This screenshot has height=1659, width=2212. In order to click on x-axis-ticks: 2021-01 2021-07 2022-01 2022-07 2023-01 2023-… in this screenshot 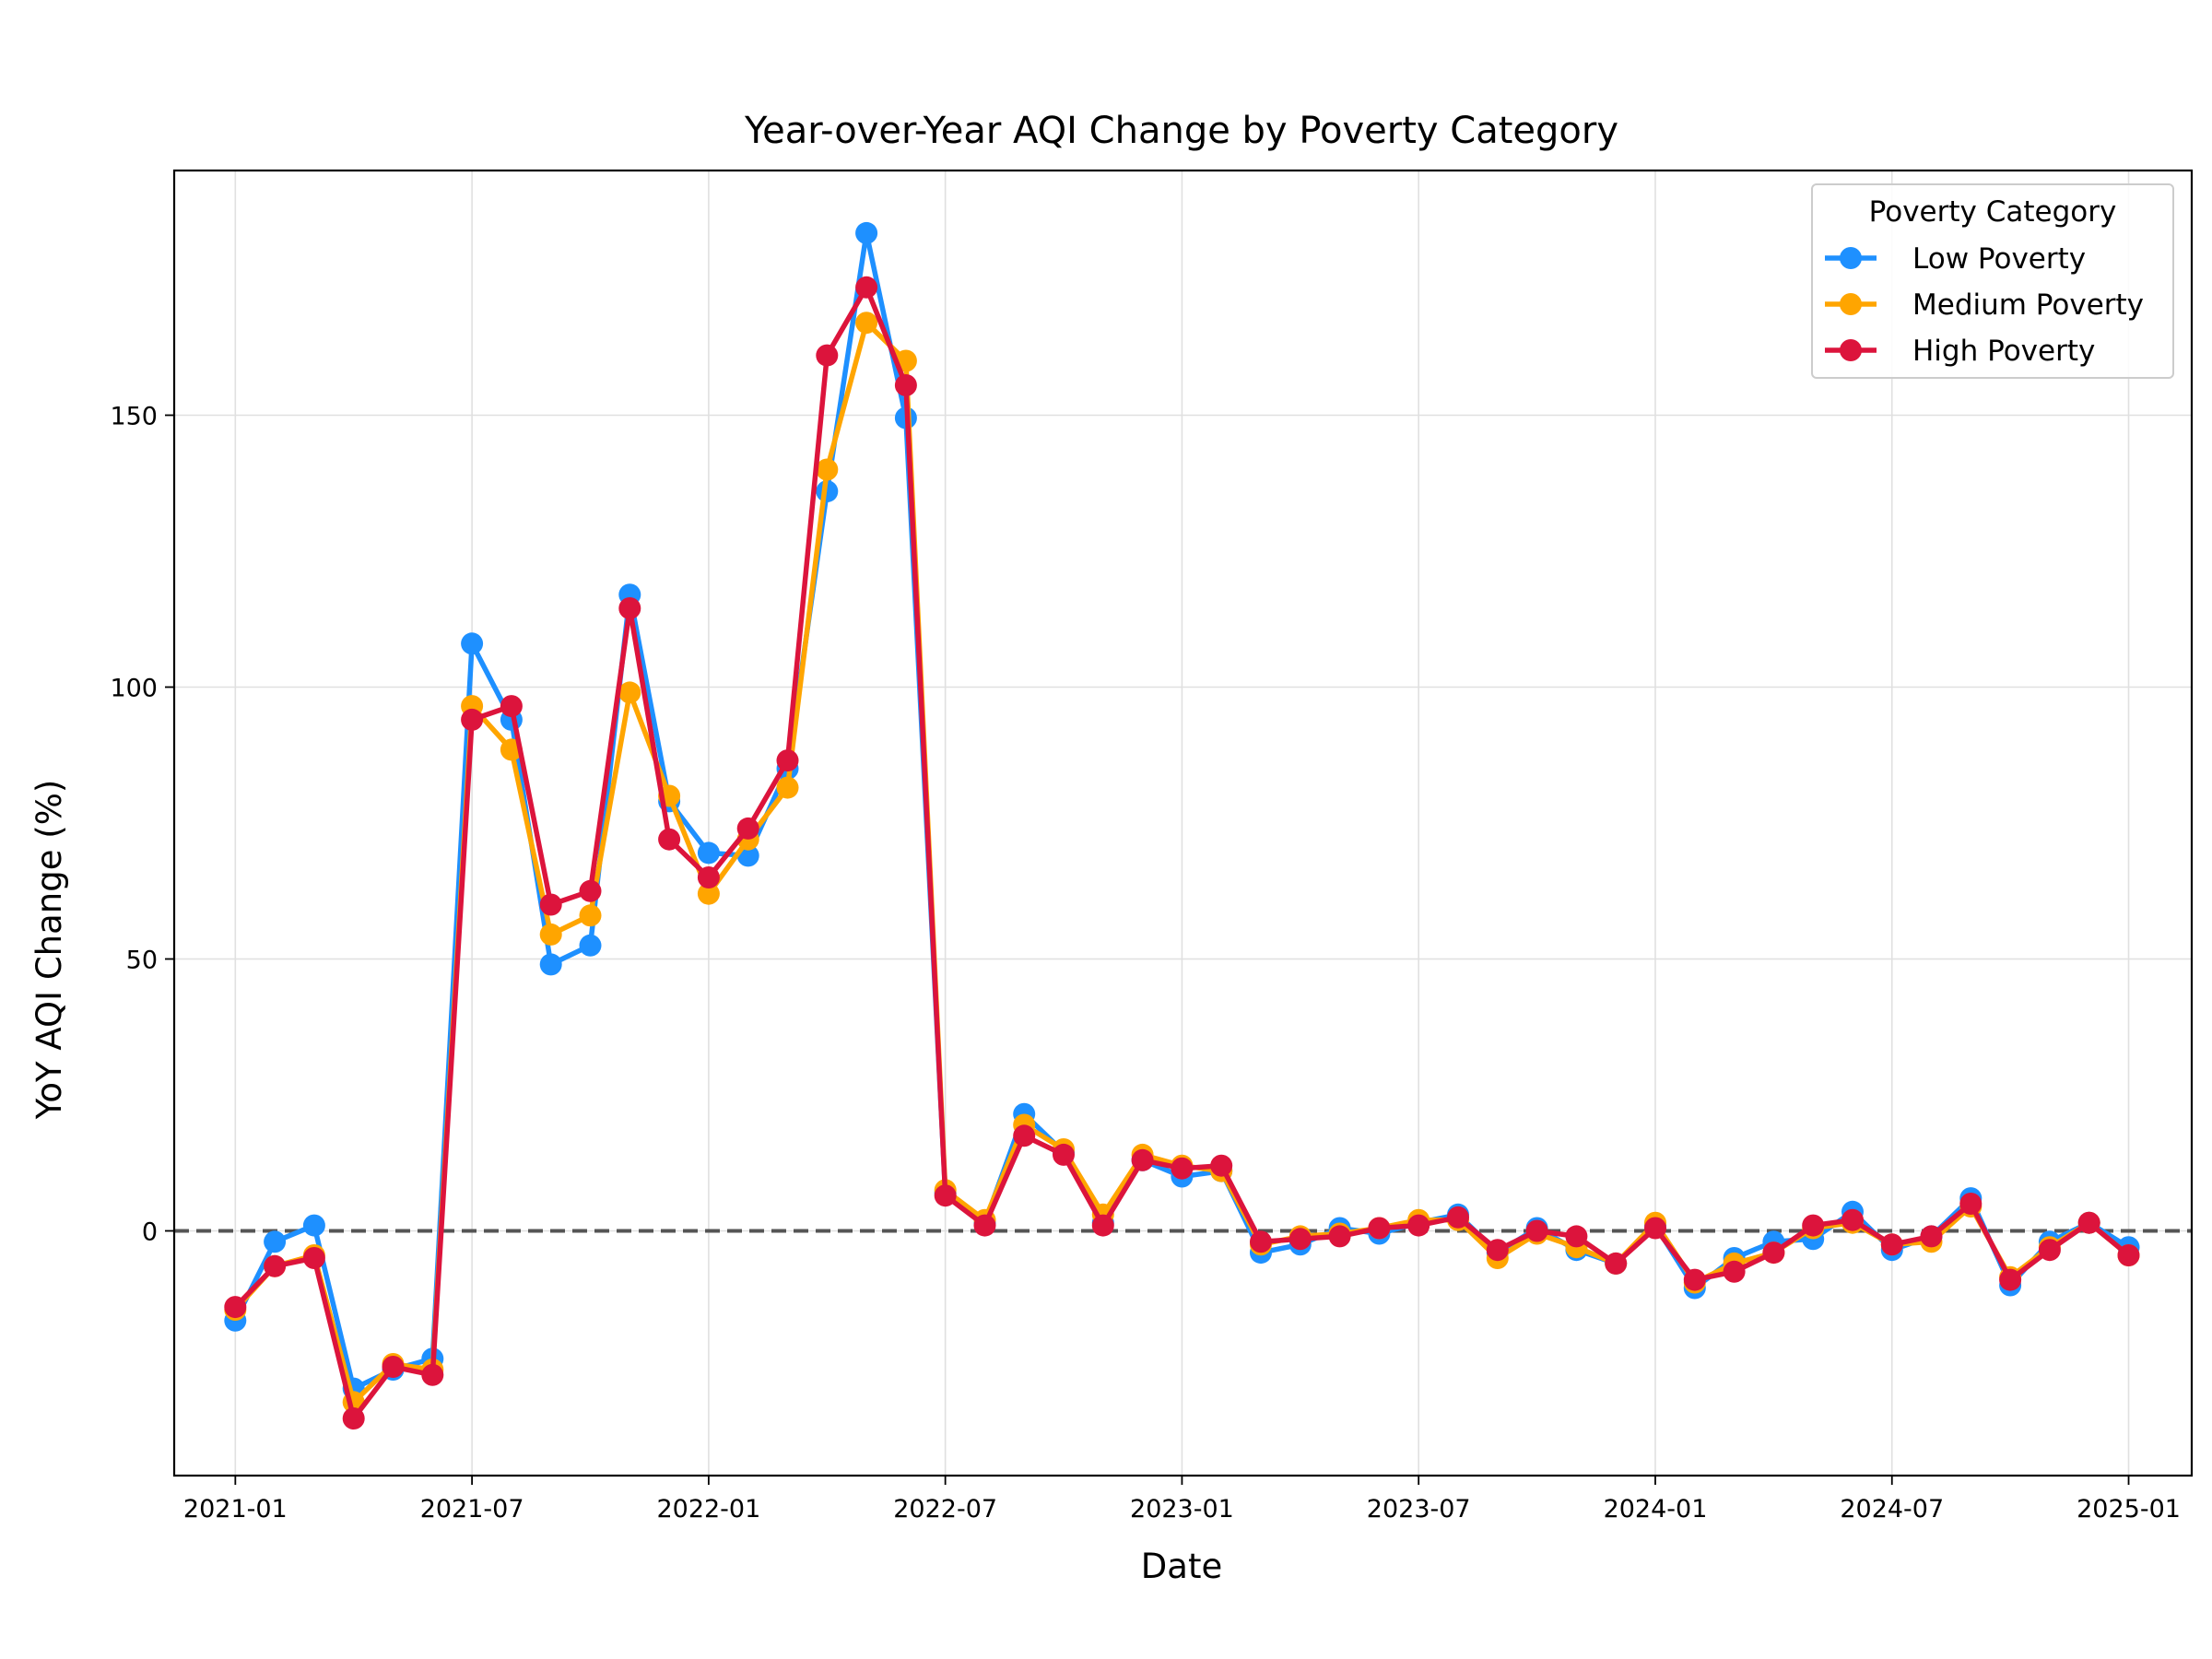, I will do `click(1182, 1500)`.